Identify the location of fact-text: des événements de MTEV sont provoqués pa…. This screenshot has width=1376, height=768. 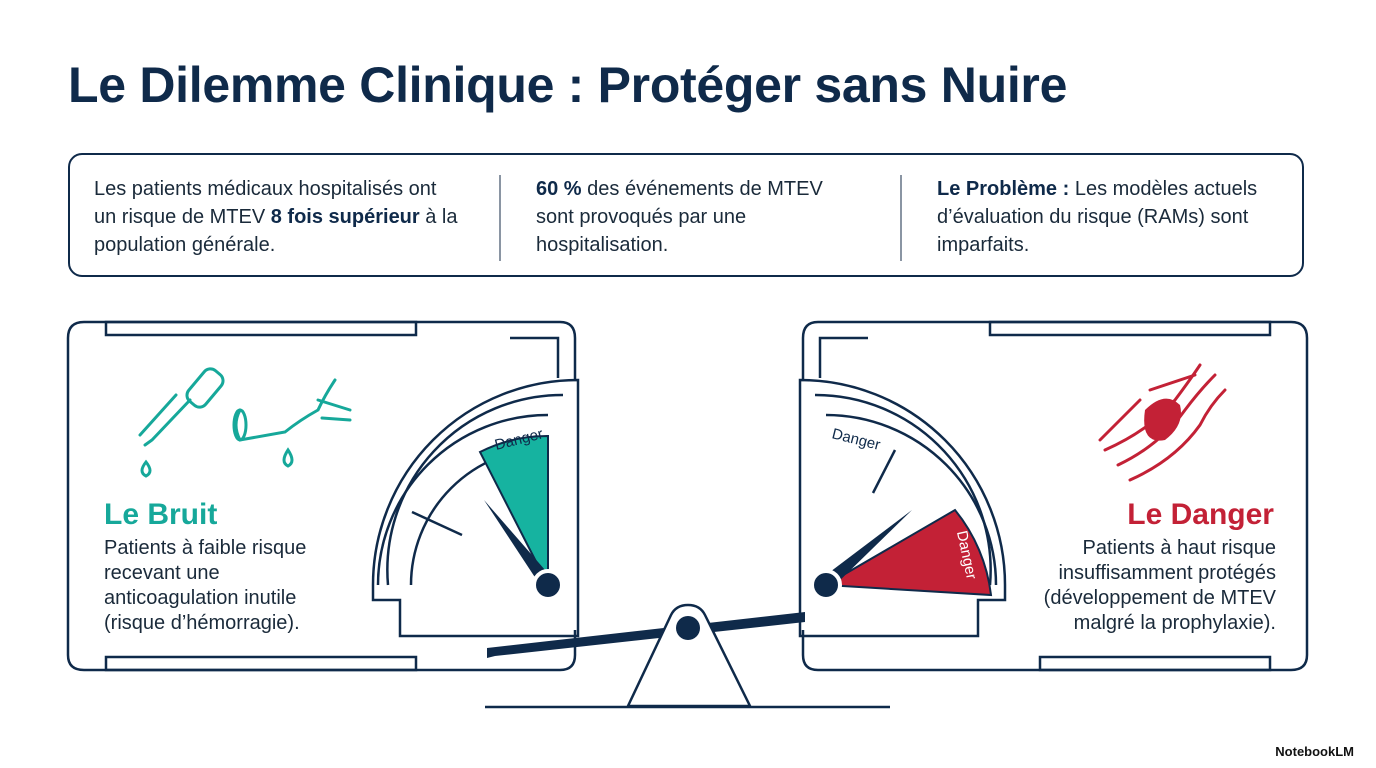
(679, 217).